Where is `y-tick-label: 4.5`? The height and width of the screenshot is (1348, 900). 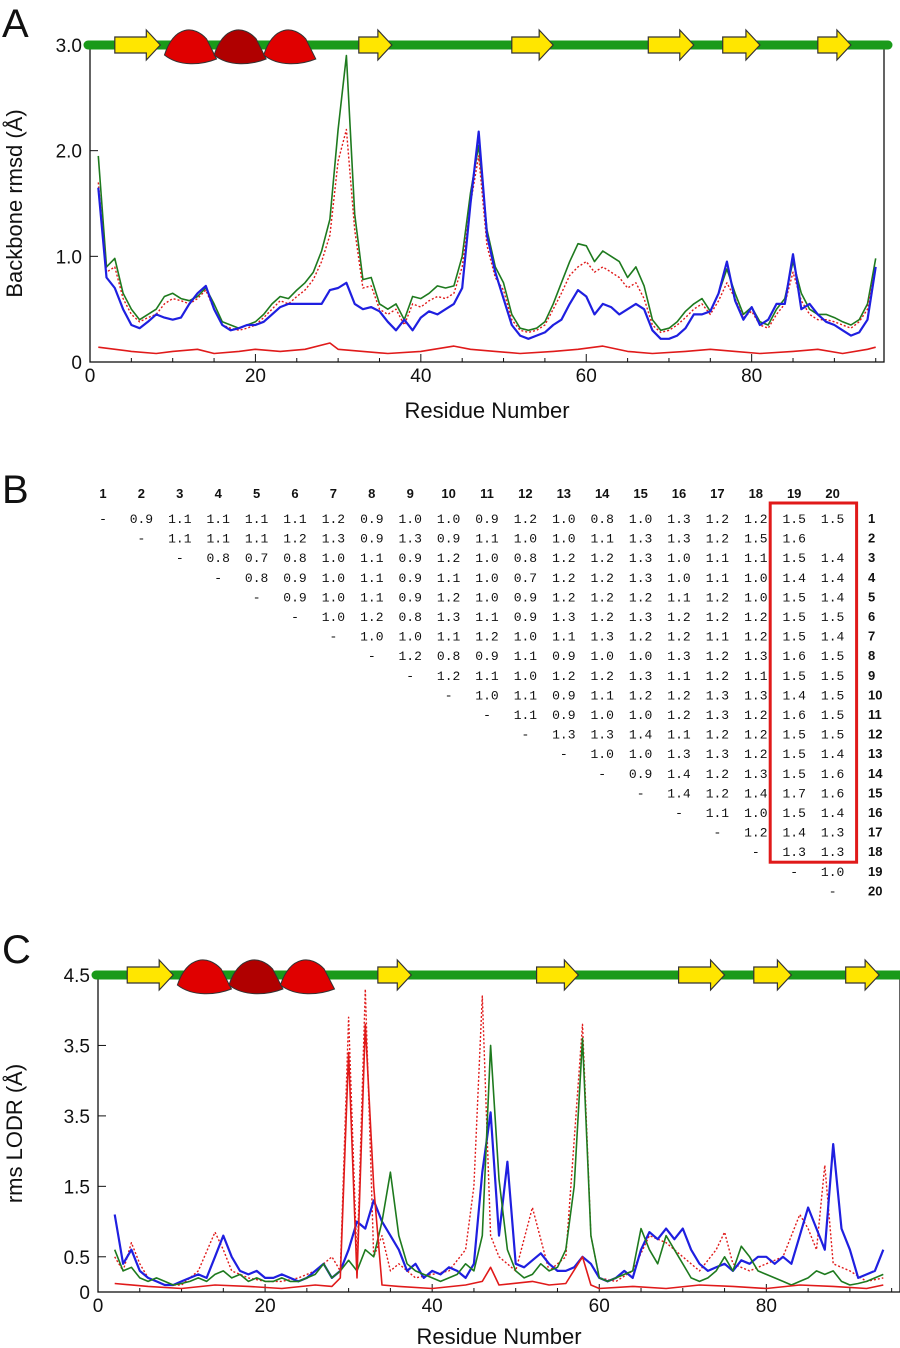 y-tick-label: 4.5 is located at coordinates (77, 976).